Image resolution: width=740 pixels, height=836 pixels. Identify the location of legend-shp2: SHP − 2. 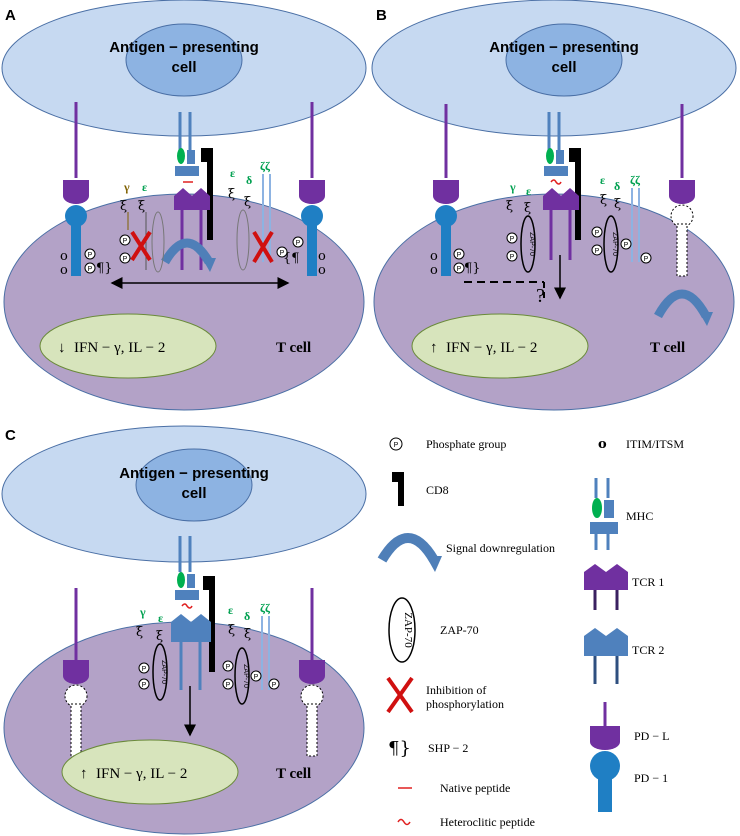
(448, 748).